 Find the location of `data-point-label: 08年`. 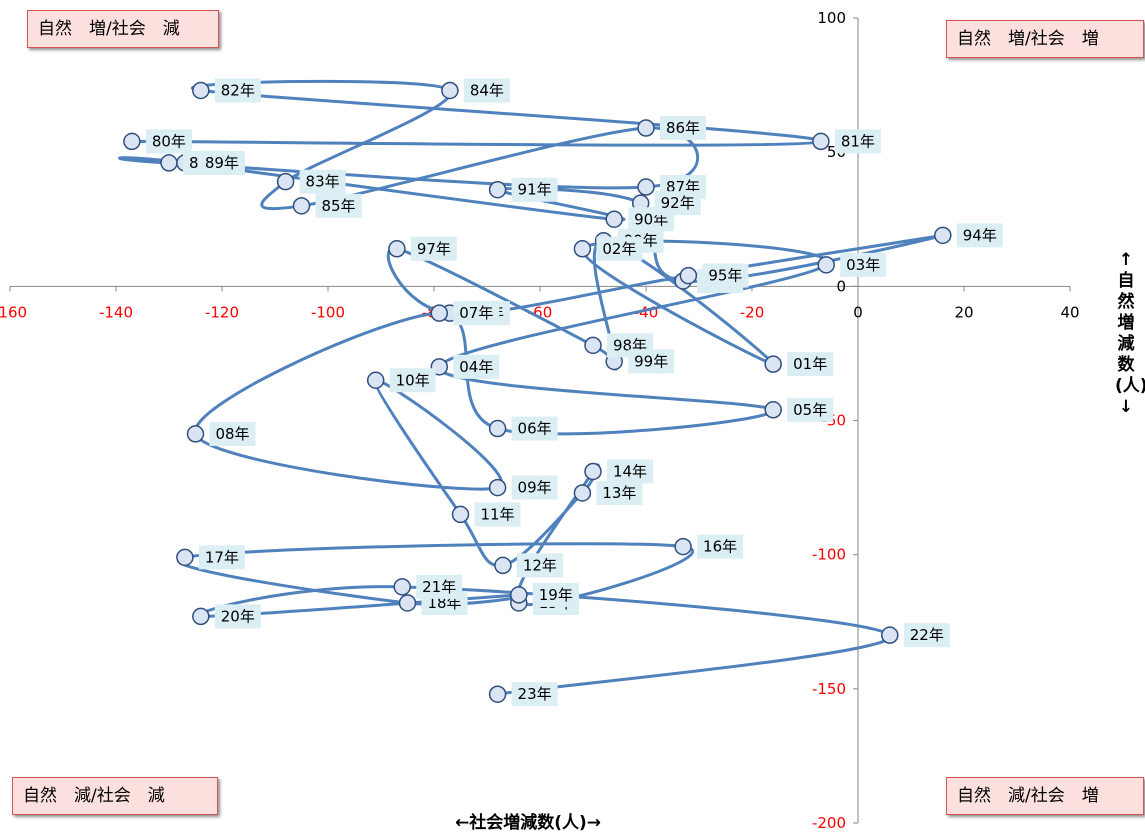

data-point-label: 08年 is located at coordinates (232, 434).